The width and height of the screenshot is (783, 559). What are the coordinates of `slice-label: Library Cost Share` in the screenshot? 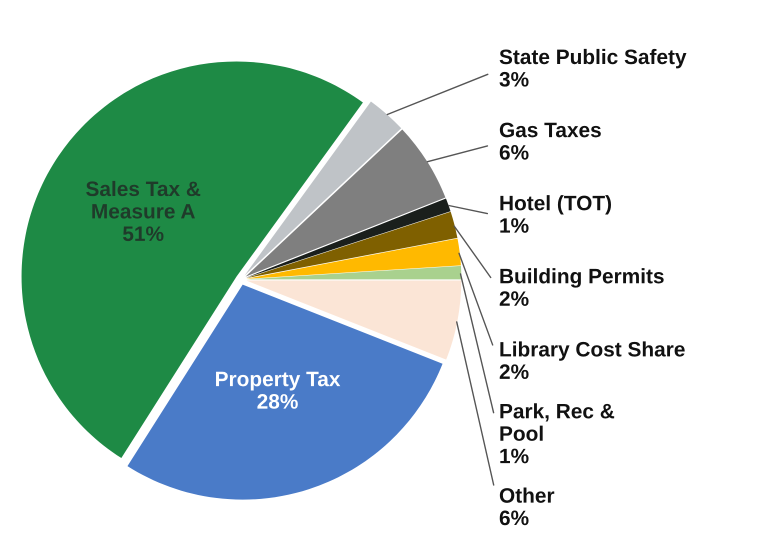 It's located at (592, 351).